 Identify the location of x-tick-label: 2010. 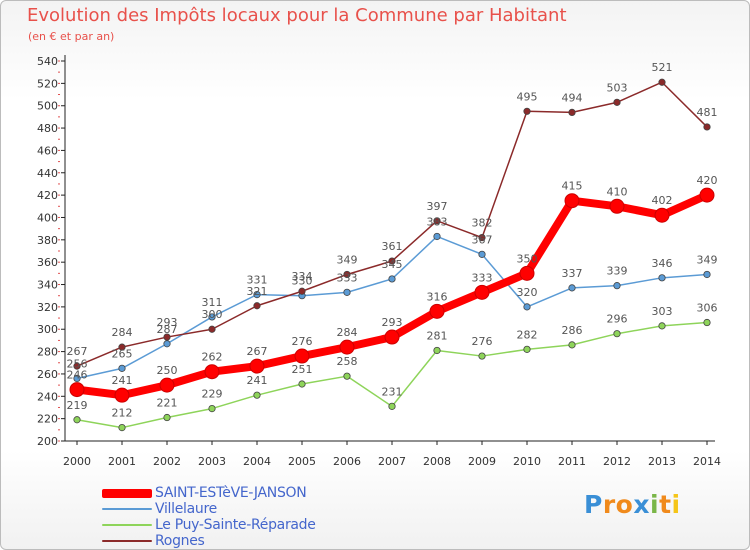
(527, 461).